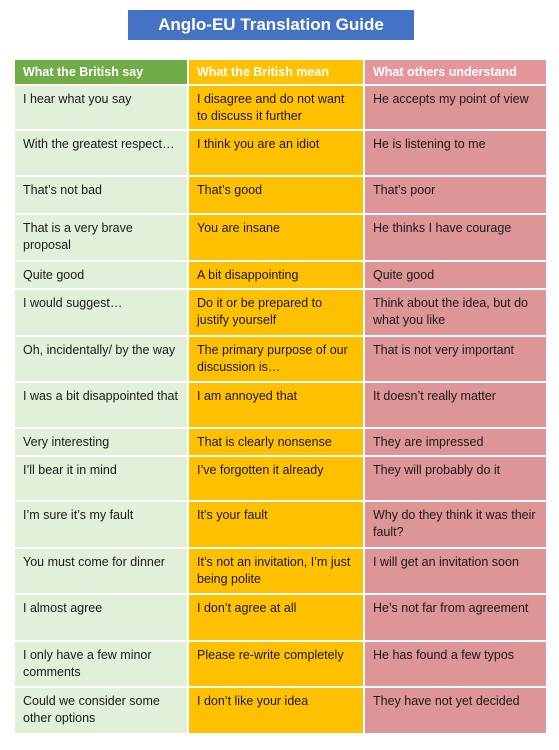  I want to click on header-british-say: What the British say, so click(101, 72).